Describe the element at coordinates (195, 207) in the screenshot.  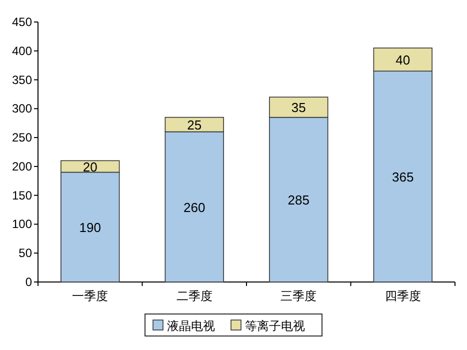
I see `data-label: 260` at that location.